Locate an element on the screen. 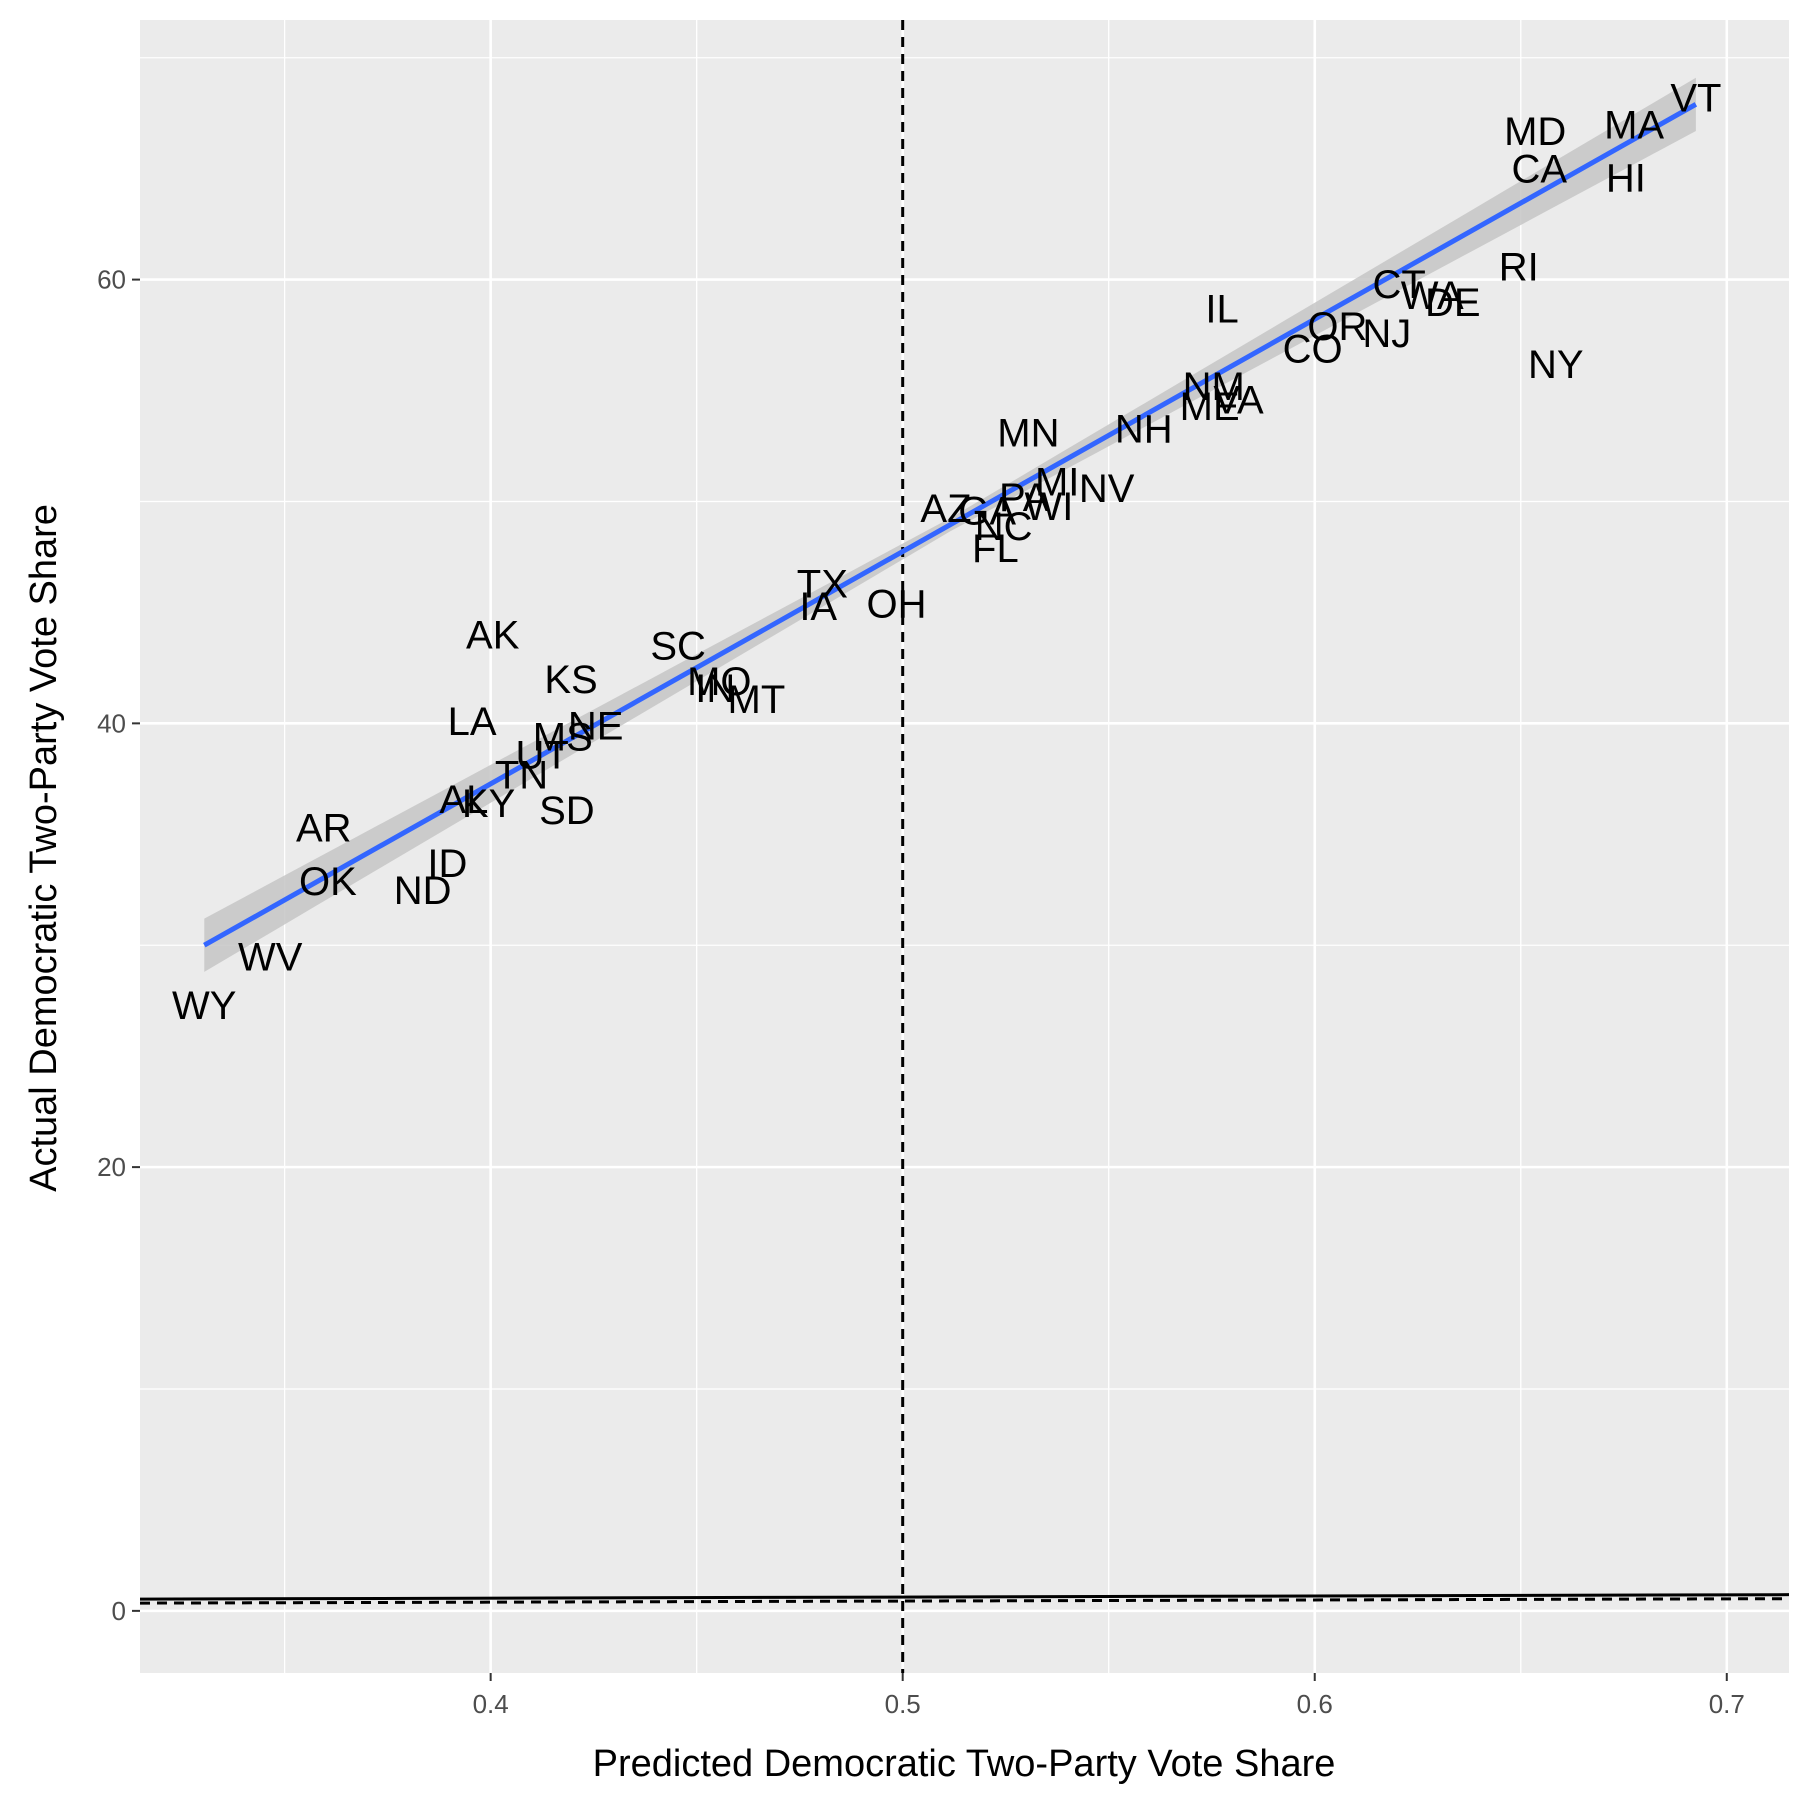 The width and height of the screenshot is (1800, 1800). point-label-nm: NM is located at coordinates (1214, 387).